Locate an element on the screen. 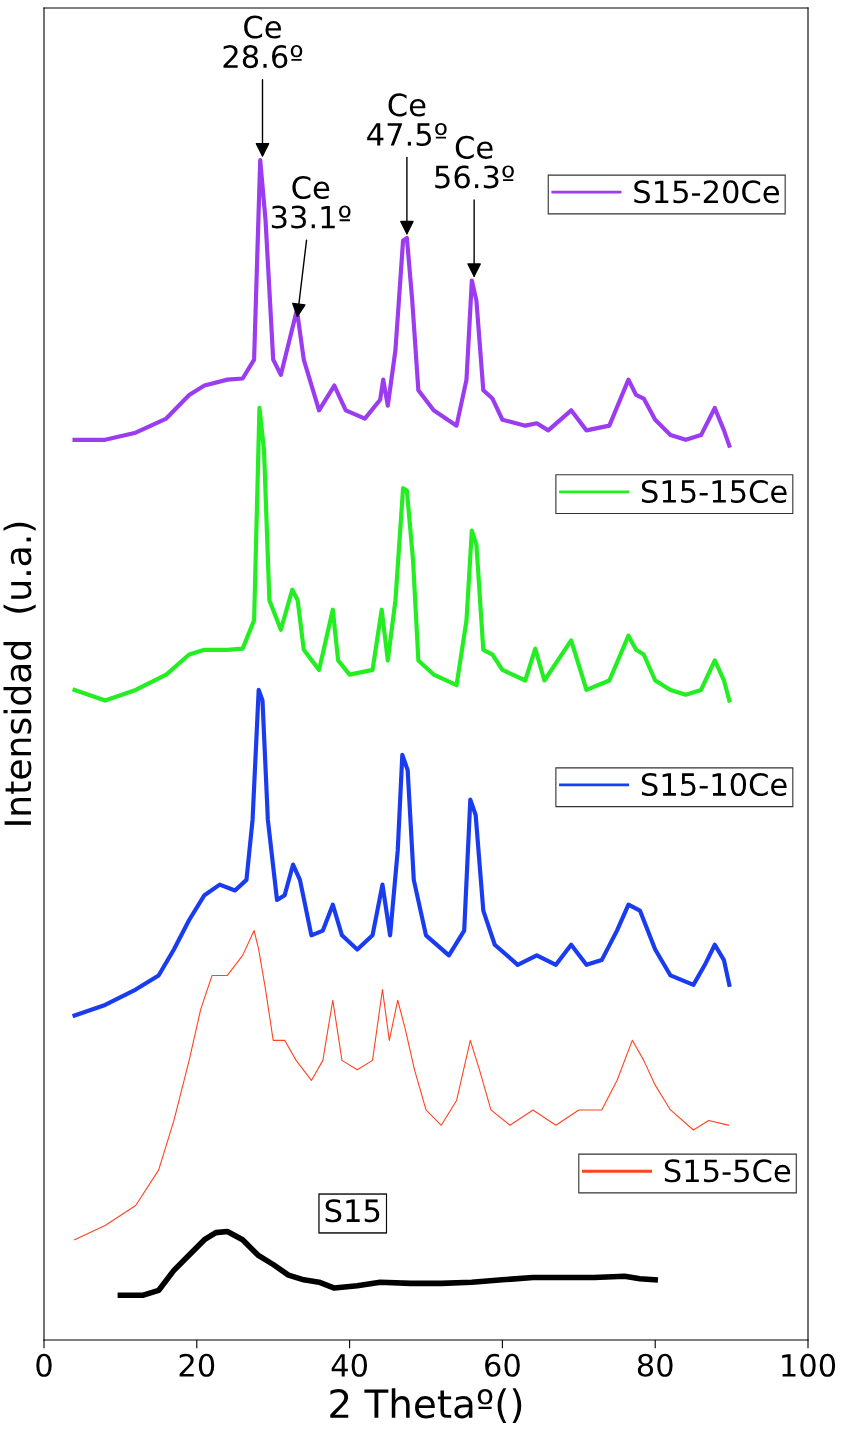  annotation: Ce 33.1º is located at coordinates (311, 202).